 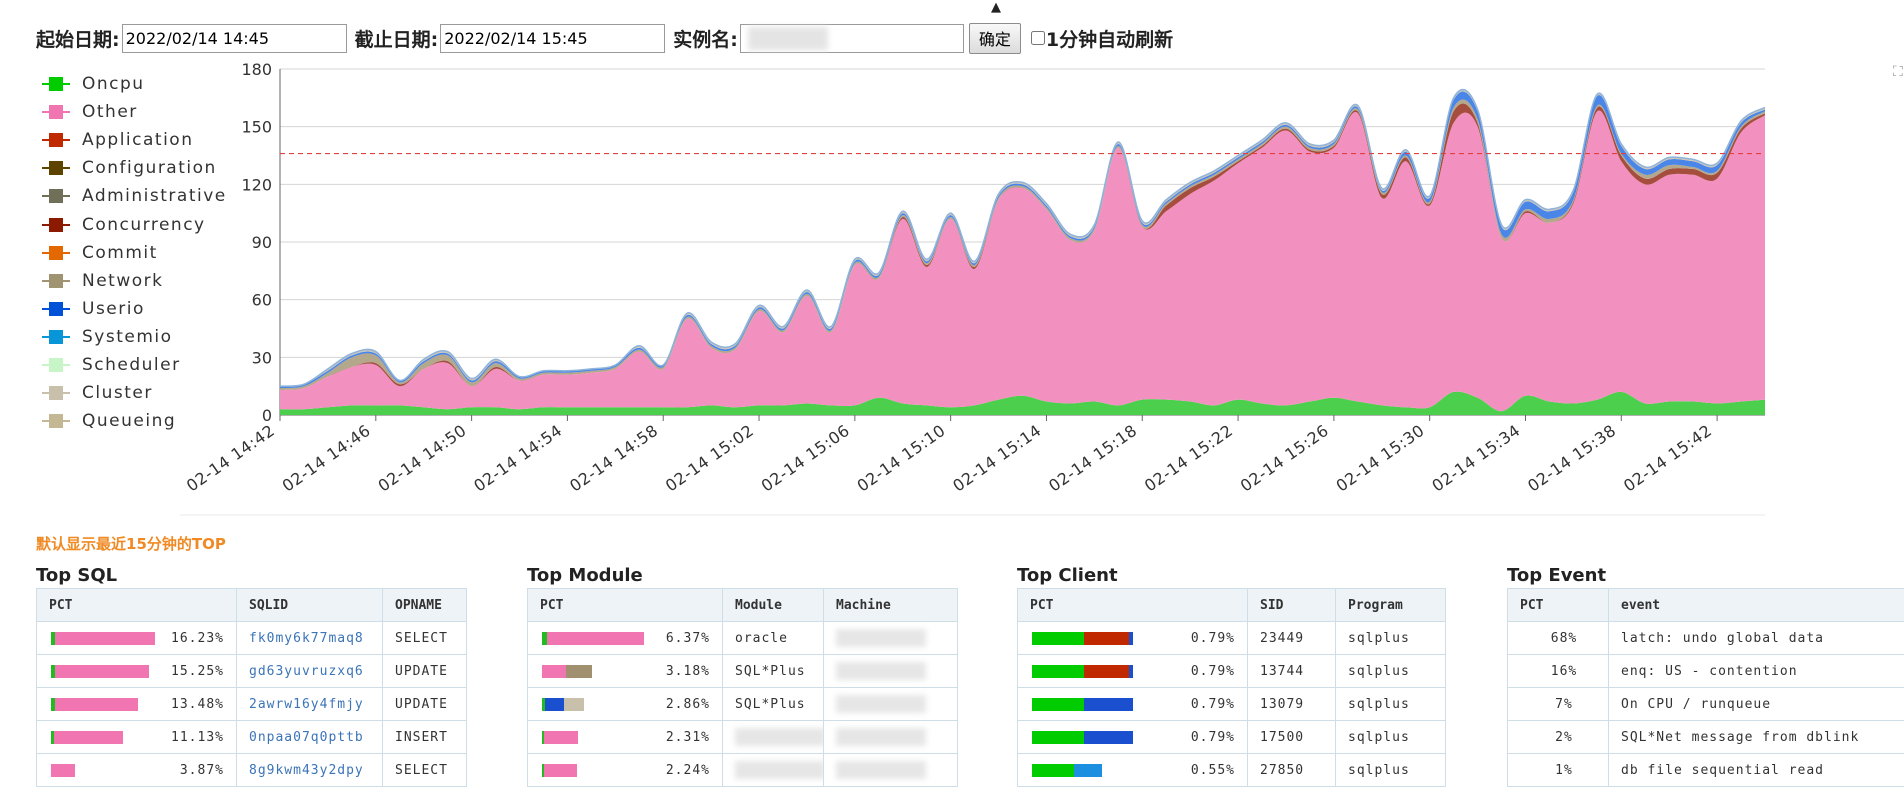 I want to click on opname-cell-text: SELECT, so click(x=421, y=638).